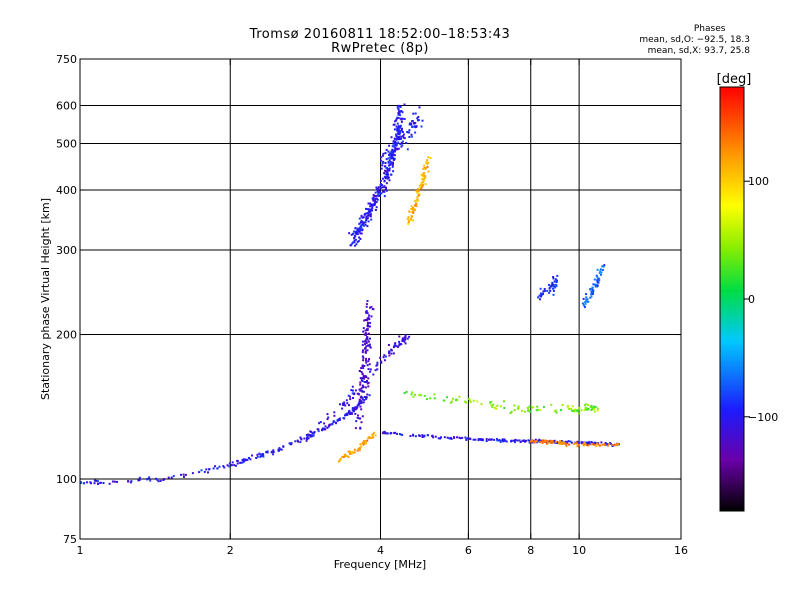 The width and height of the screenshot is (800, 600). What do you see at coordinates (709, 29) in the screenshot?
I see `phases-title: Phases` at bounding box center [709, 29].